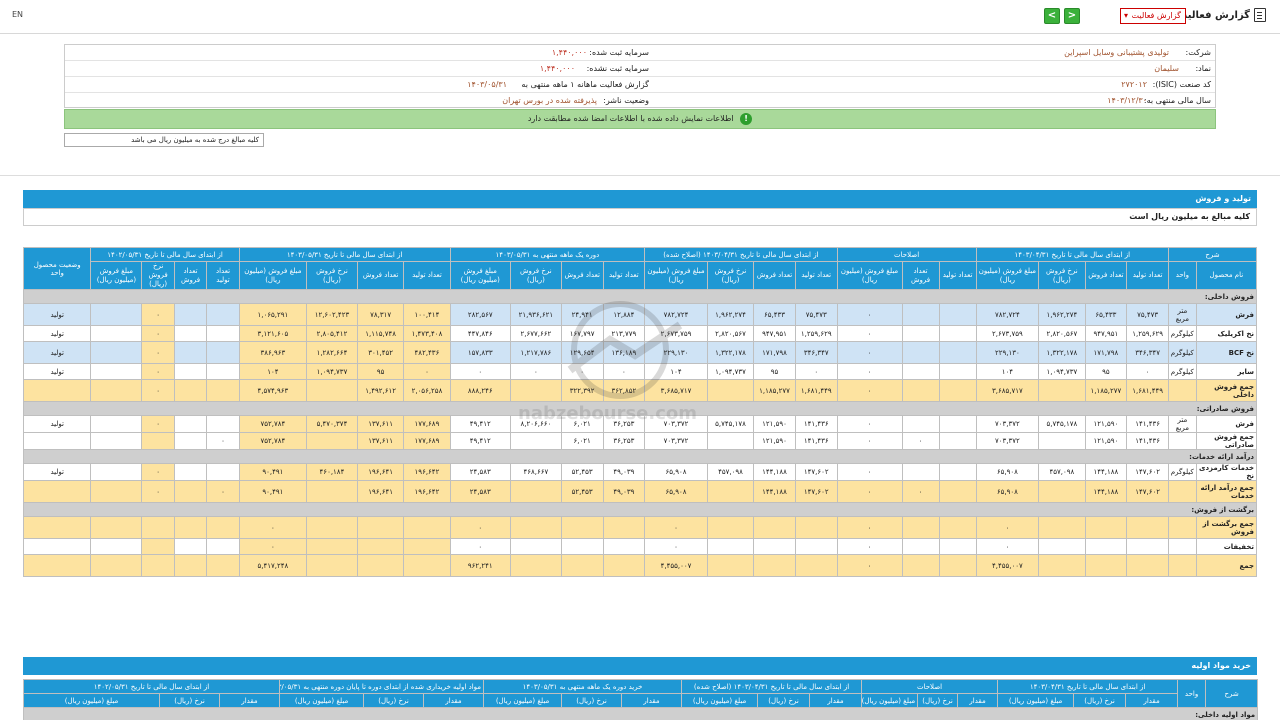 Image resolution: width=1280 pixels, height=720 pixels. What do you see at coordinates (1166, 68) in the screenshot?
I see `symbol-value: سلیمان` at bounding box center [1166, 68].